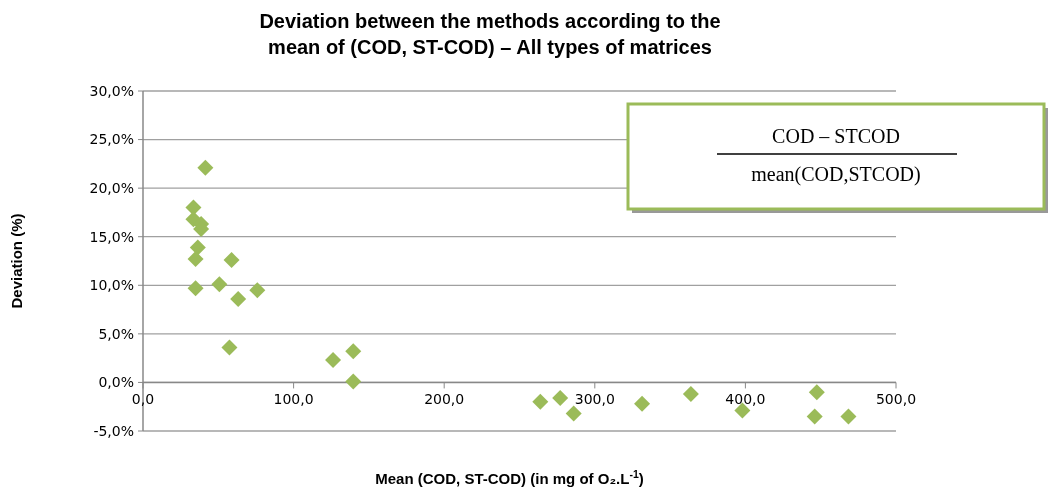 This screenshot has width=1049, height=495. Describe the element at coordinates (111, 139) in the screenshot. I see `y-tick-label: 25,0%` at that location.